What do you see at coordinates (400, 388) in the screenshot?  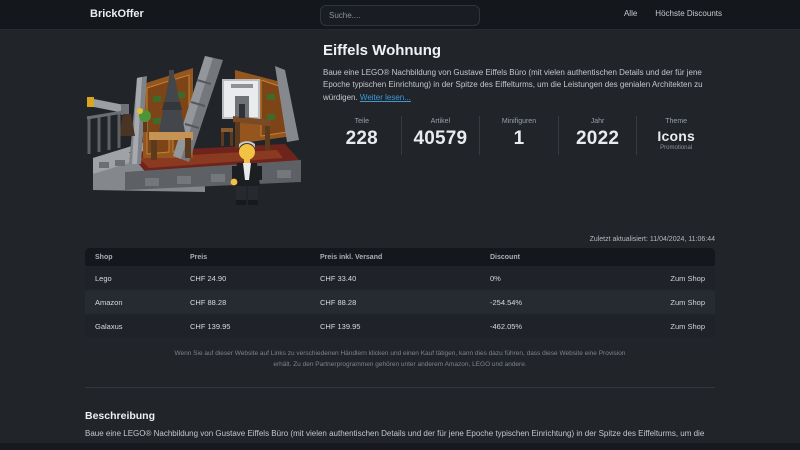 I see `section-divider` at bounding box center [400, 388].